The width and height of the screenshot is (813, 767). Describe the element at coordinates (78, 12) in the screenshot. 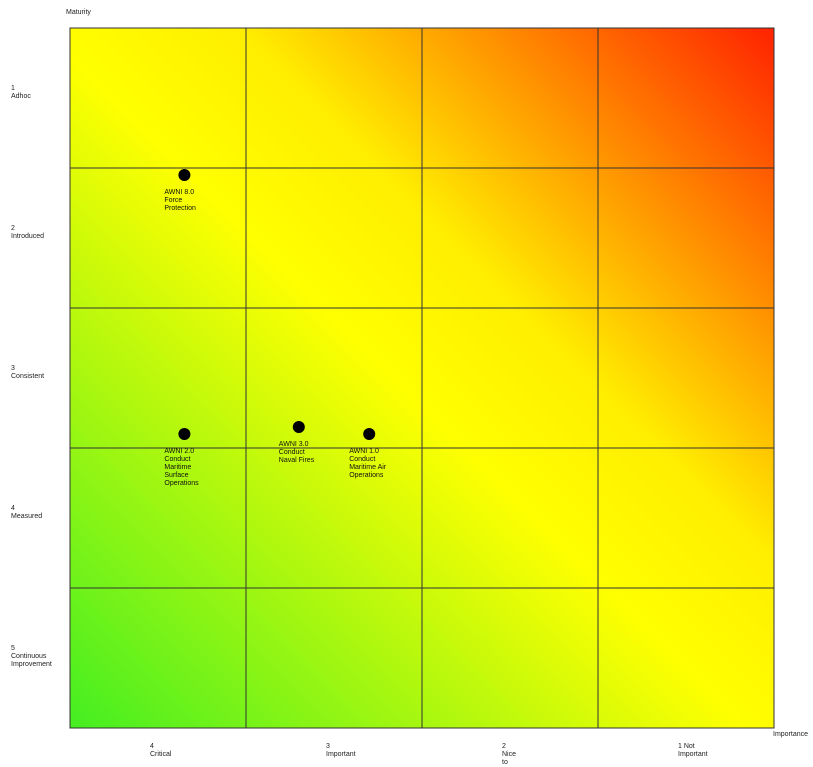

I see `y-axis-label: Maturity` at that location.